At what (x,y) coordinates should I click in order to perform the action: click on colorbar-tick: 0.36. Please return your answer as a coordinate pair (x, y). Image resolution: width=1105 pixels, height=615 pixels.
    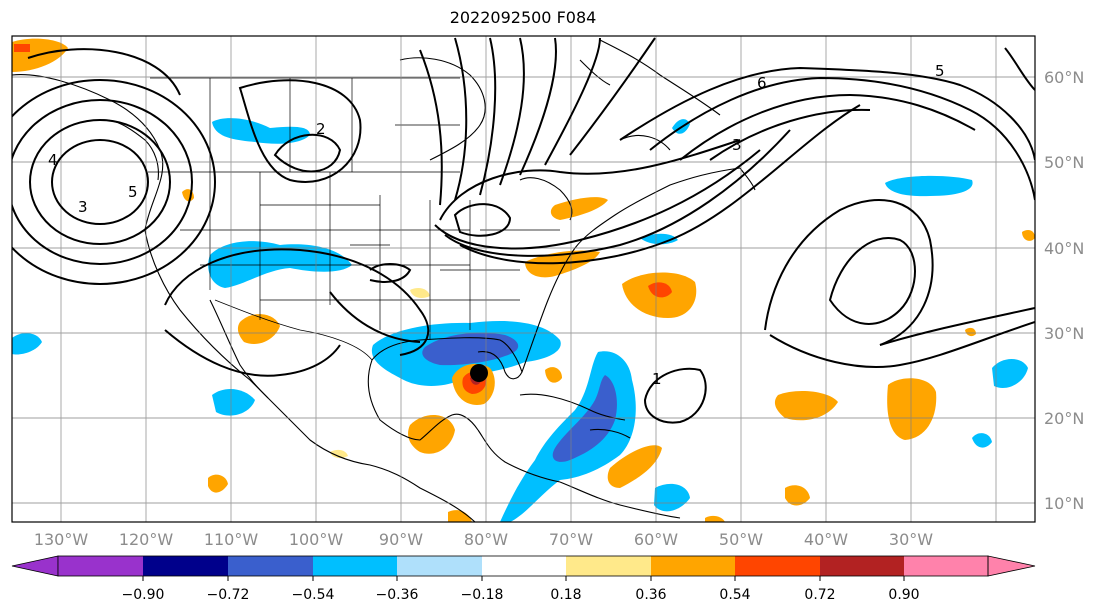
    Looking at the image, I should click on (650, 595).